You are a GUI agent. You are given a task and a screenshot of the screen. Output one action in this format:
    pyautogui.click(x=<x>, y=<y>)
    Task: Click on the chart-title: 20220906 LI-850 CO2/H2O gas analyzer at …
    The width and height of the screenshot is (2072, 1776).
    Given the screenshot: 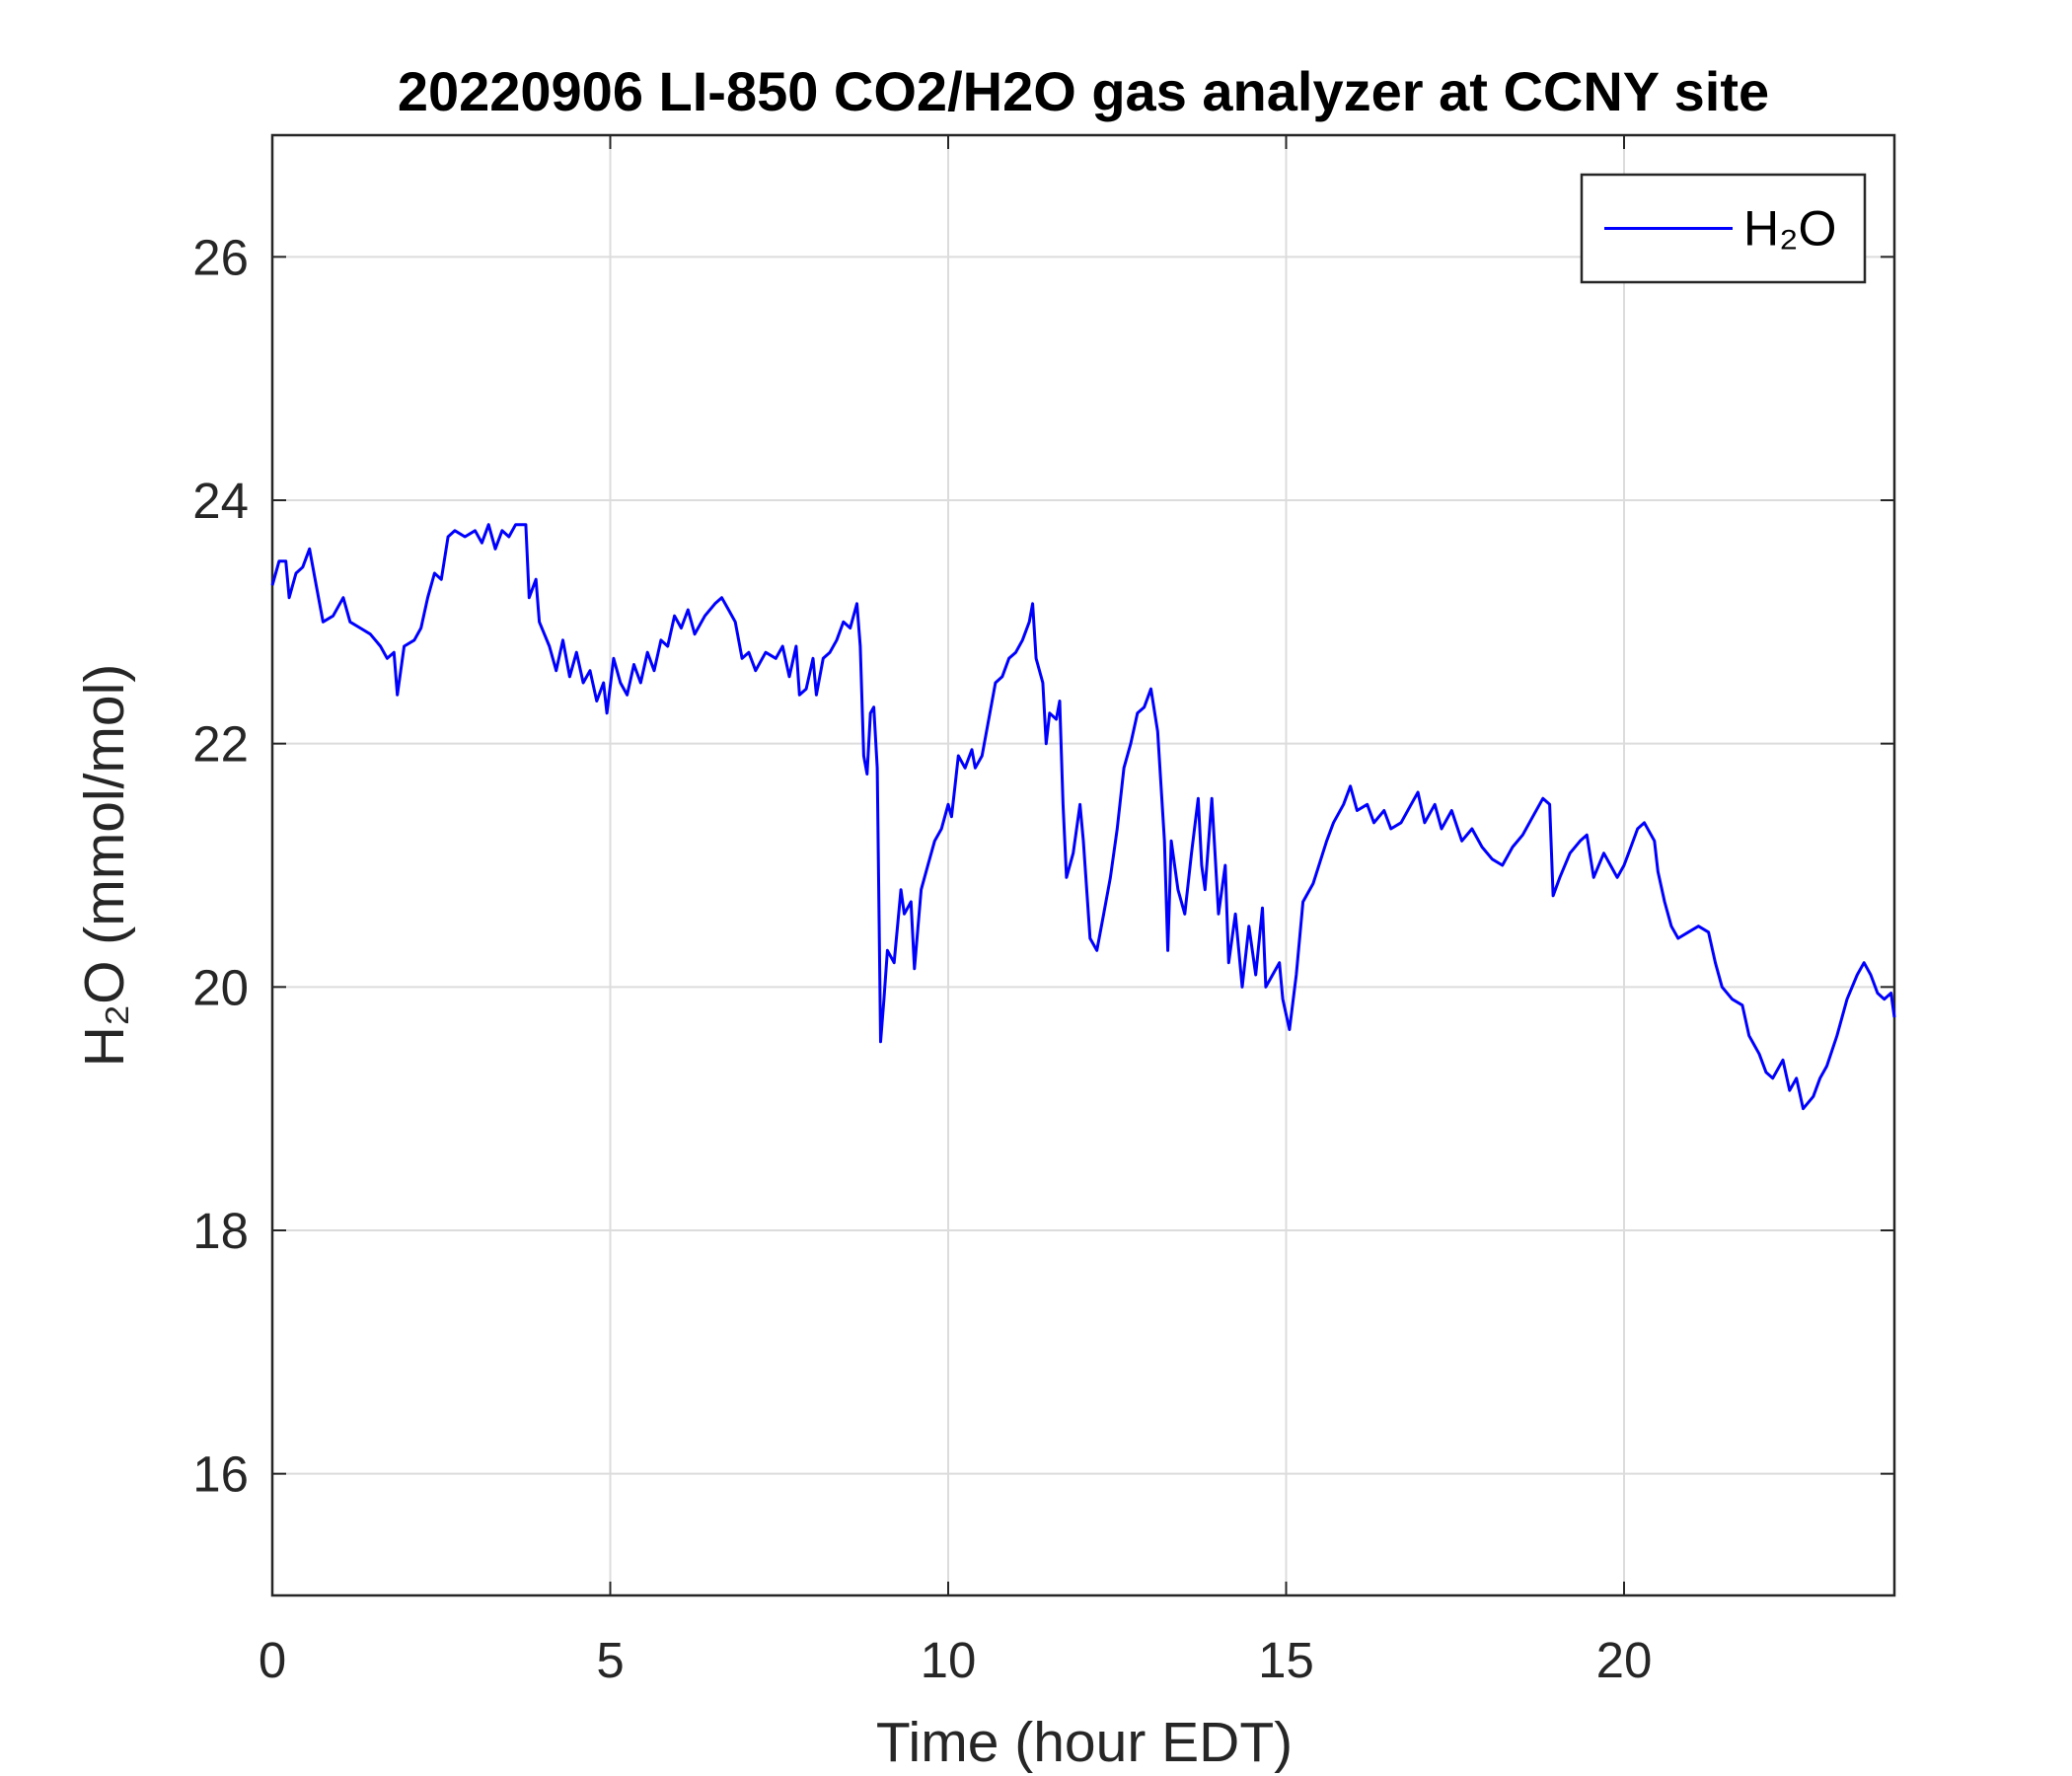 What is the action you would take?
    pyautogui.click(x=1083, y=91)
    